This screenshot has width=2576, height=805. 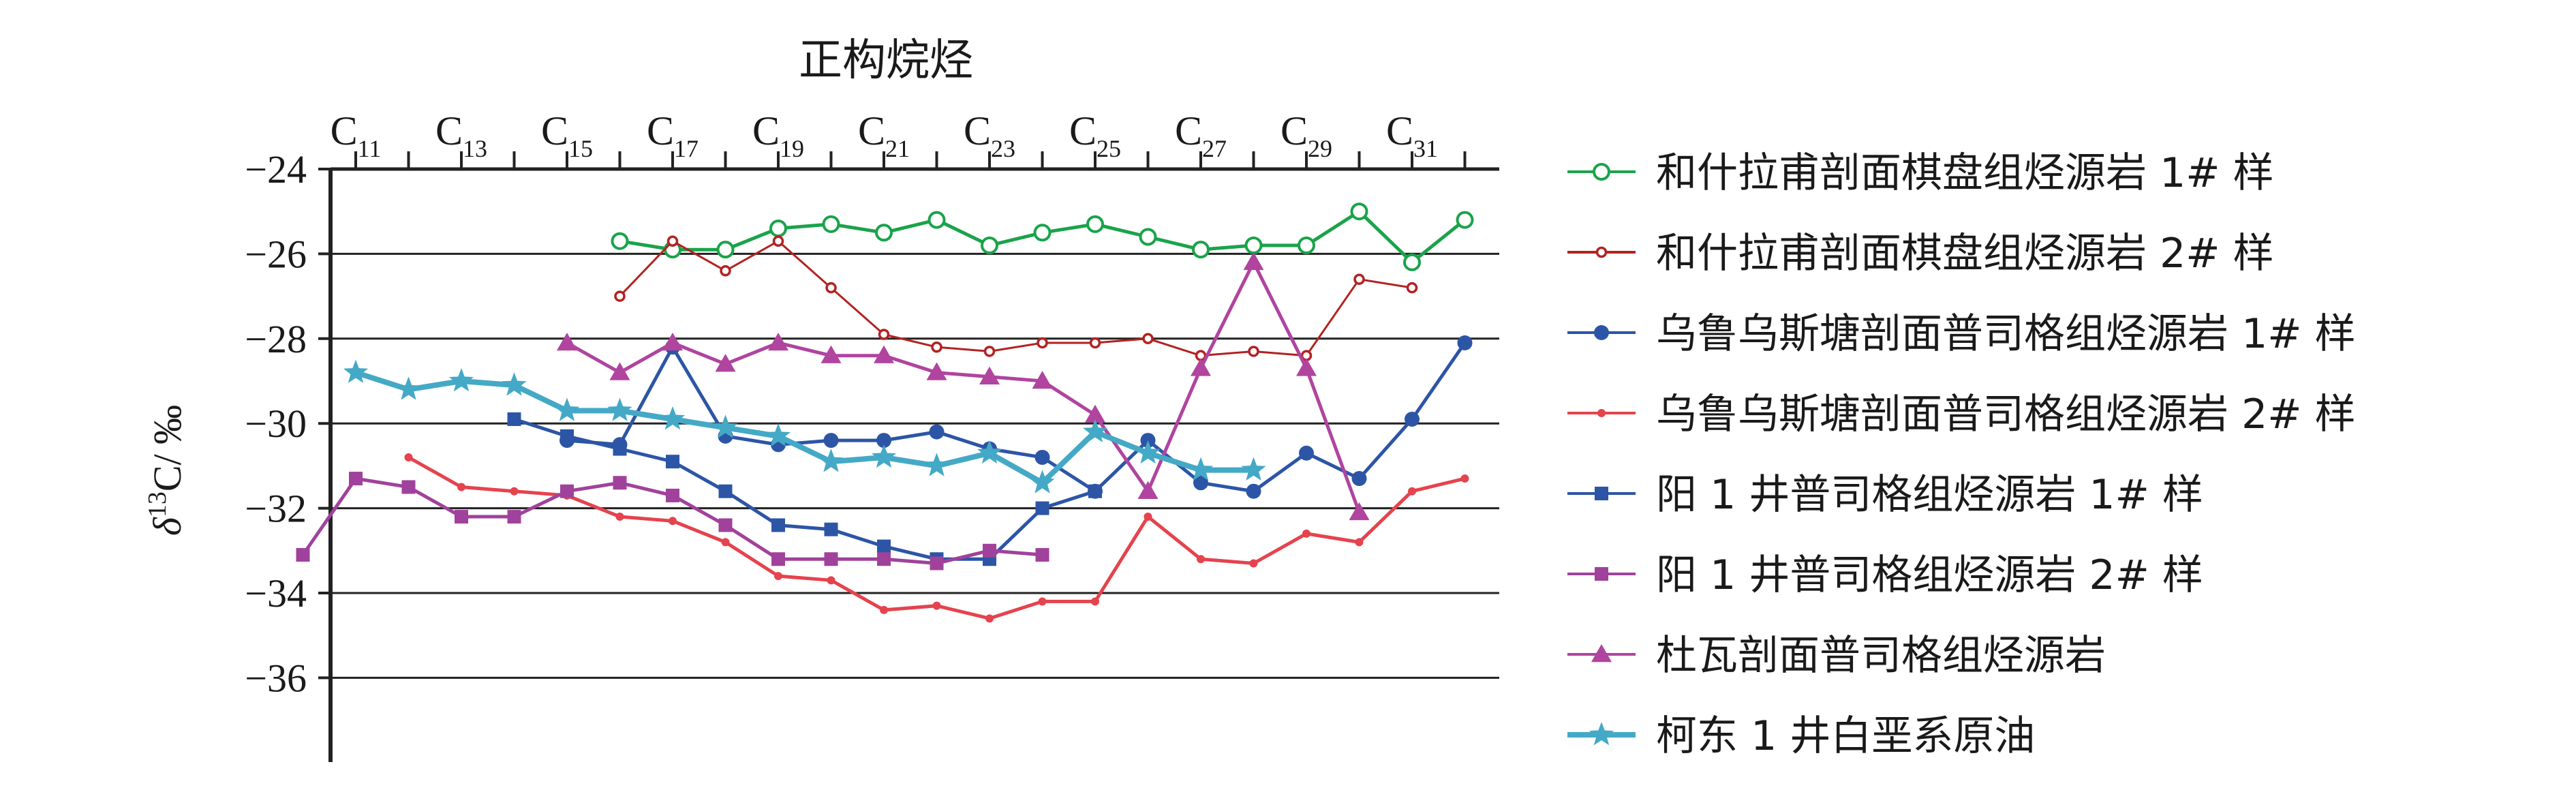 What do you see at coordinates (167, 526) in the screenshot?
I see `y-label-delta: δ` at bounding box center [167, 526].